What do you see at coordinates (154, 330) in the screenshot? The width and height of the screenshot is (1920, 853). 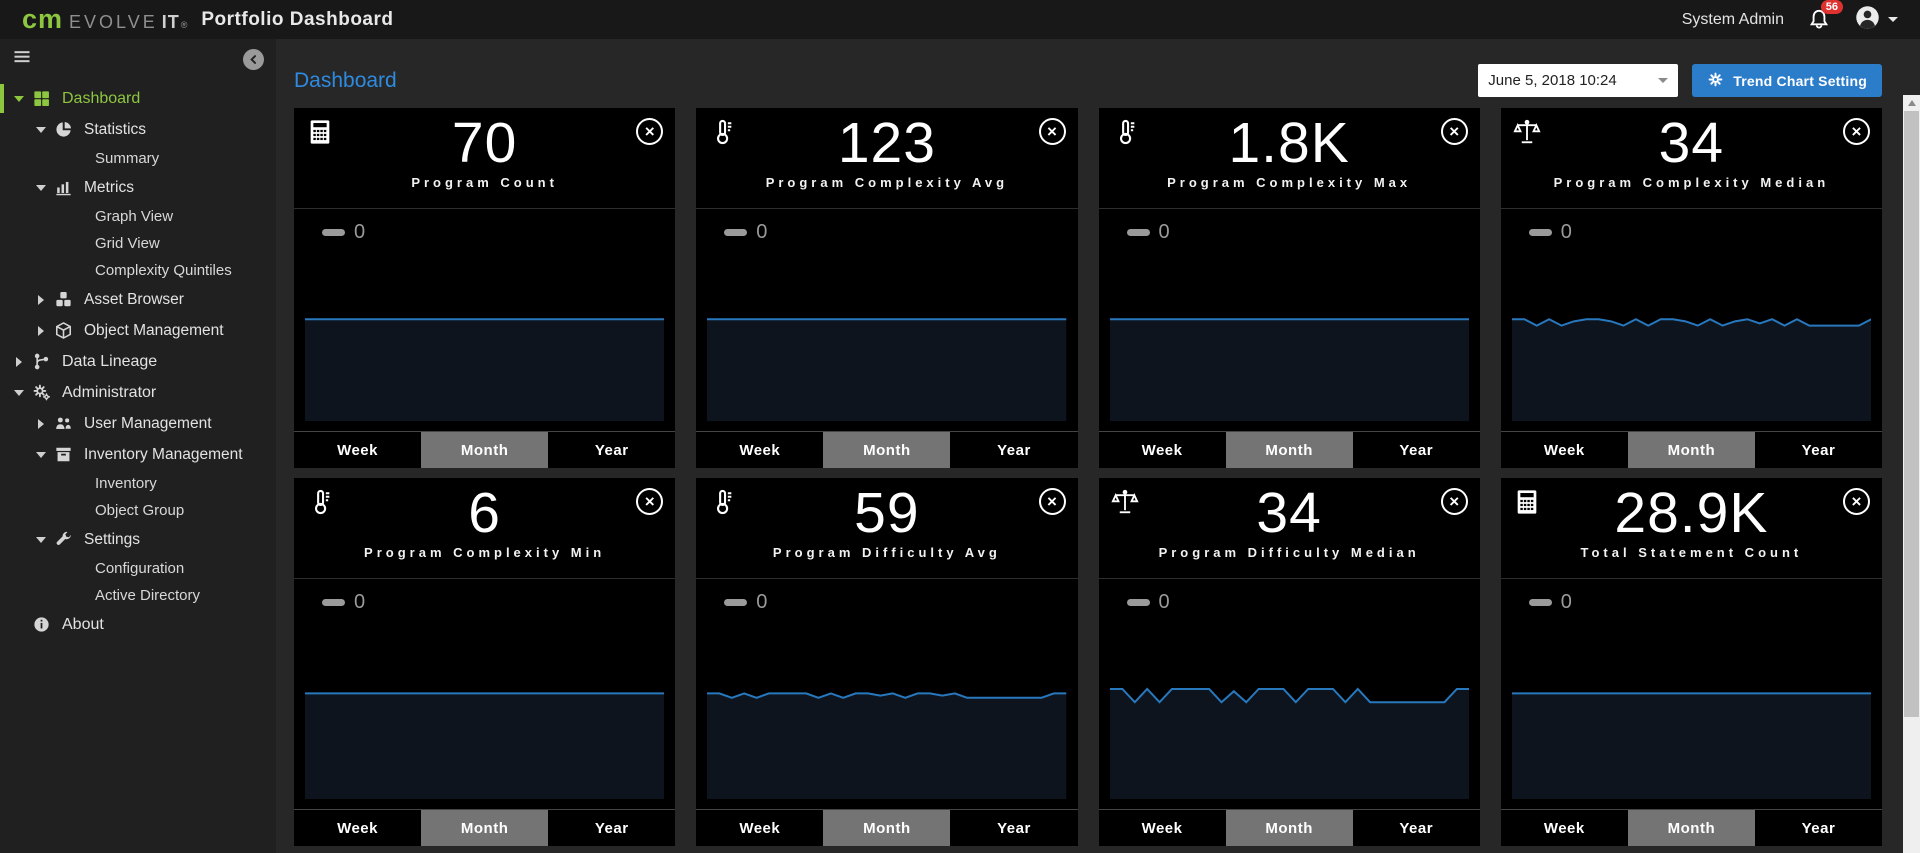 I see `sidebar-item-label: Object Management` at bounding box center [154, 330].